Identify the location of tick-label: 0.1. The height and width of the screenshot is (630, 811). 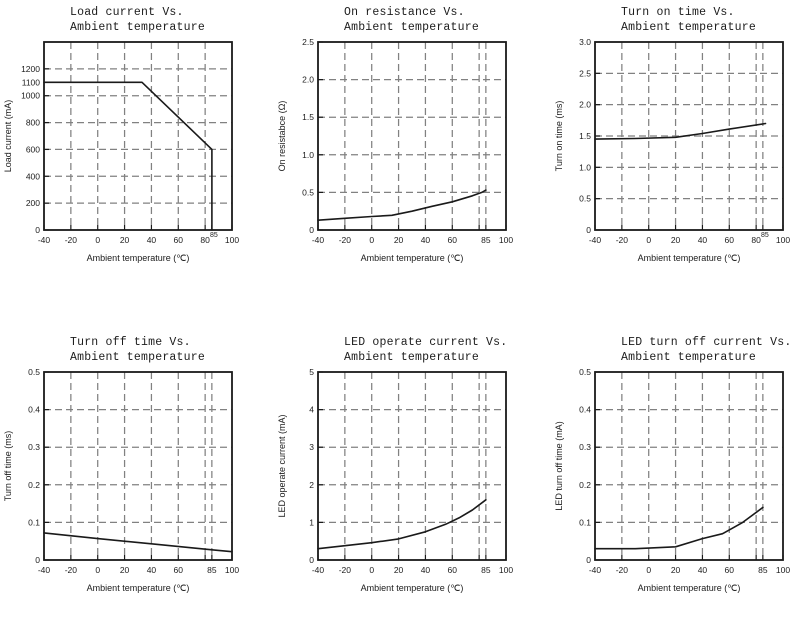
(585, 522).